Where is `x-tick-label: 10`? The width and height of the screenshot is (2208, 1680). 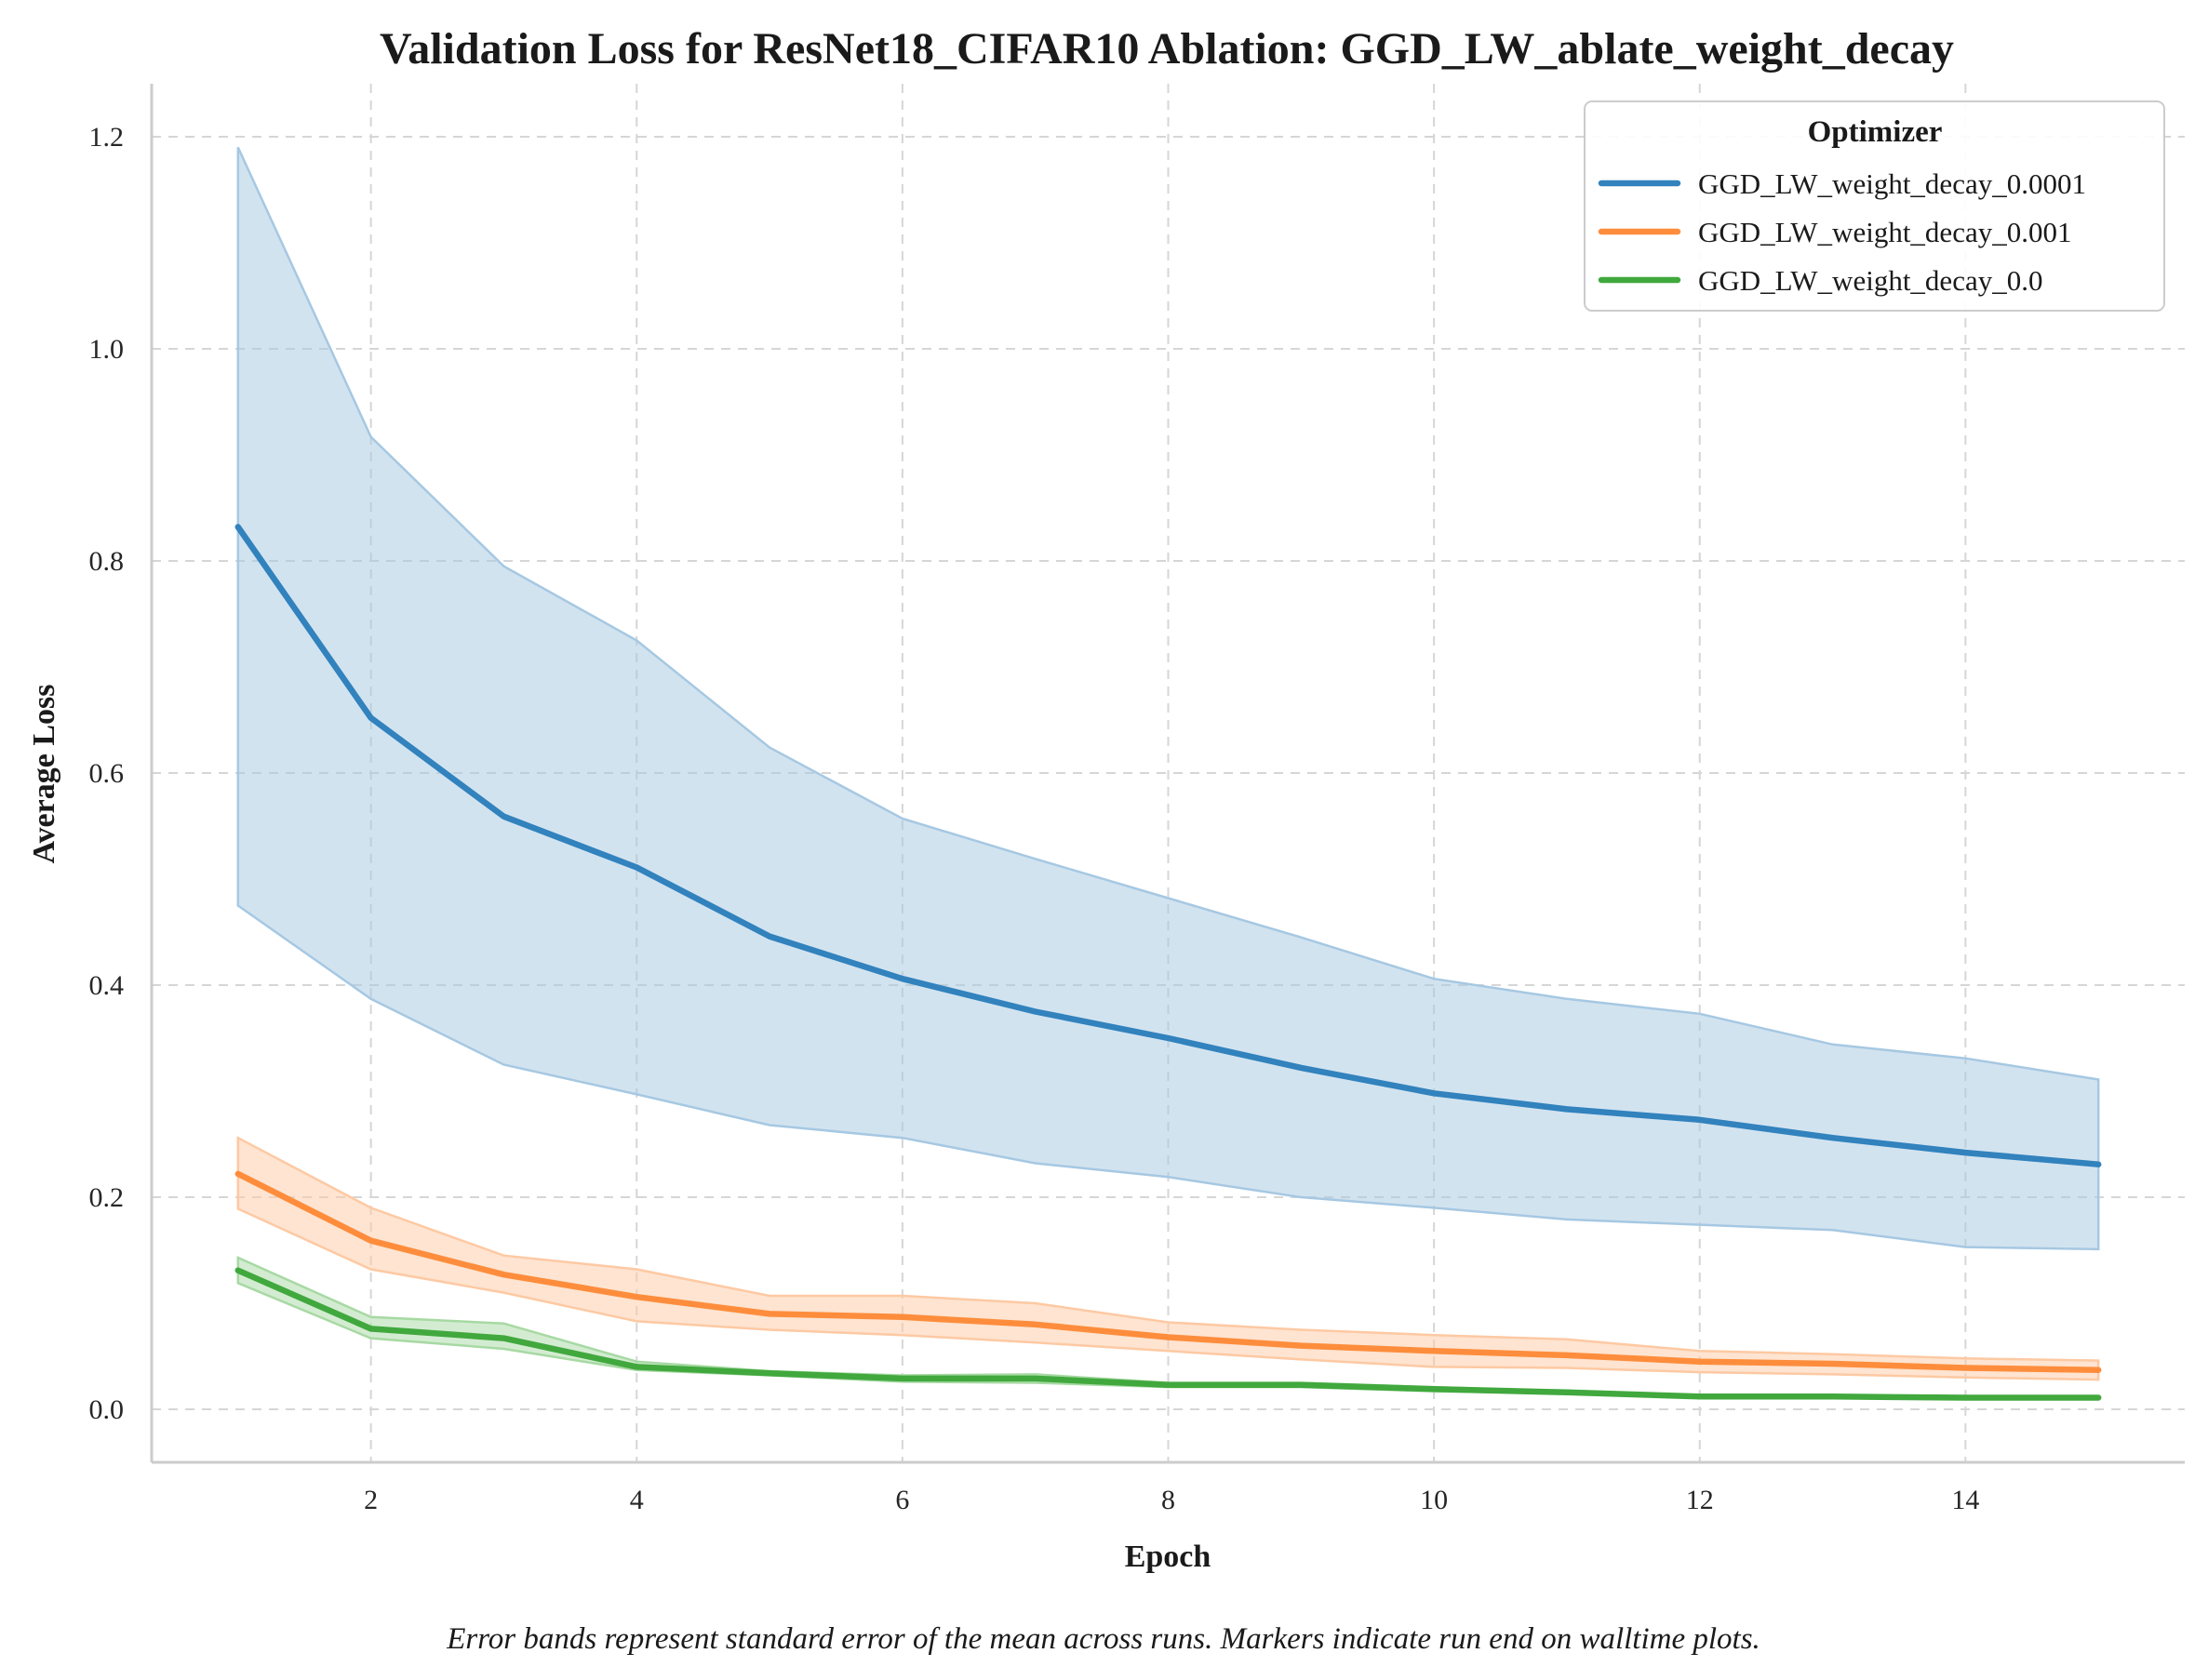
x-tick-label: 10 is located at coordinates (1434, 1500).